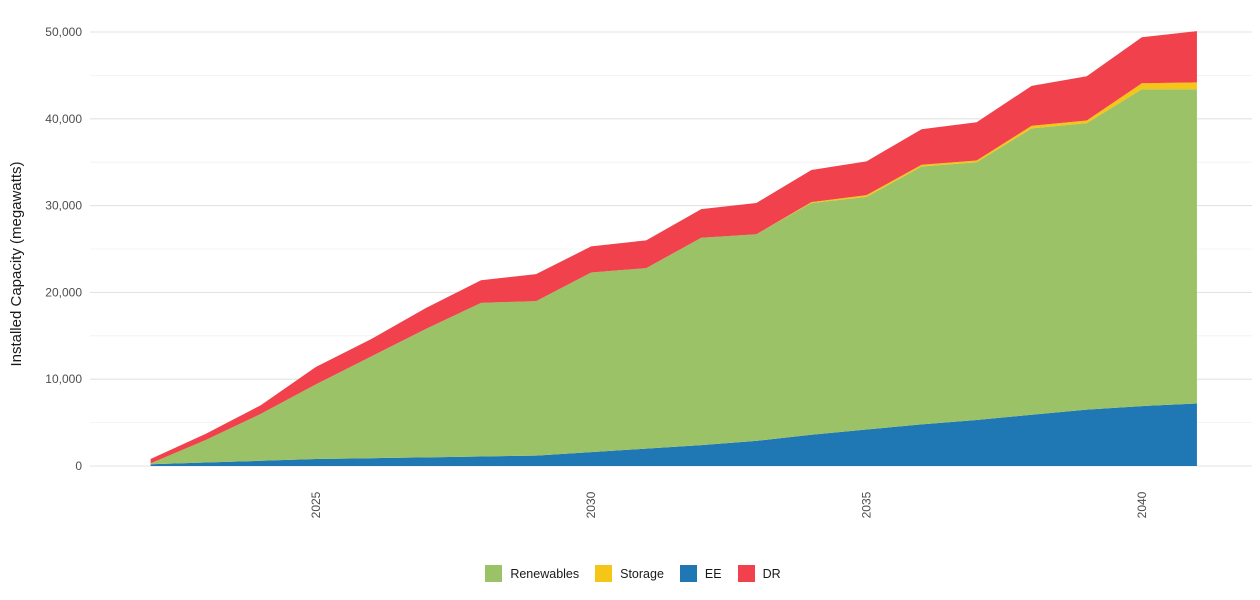  I want to click on x-axis-ticks: 2025 2030 2035 2040, so click(729, 504).